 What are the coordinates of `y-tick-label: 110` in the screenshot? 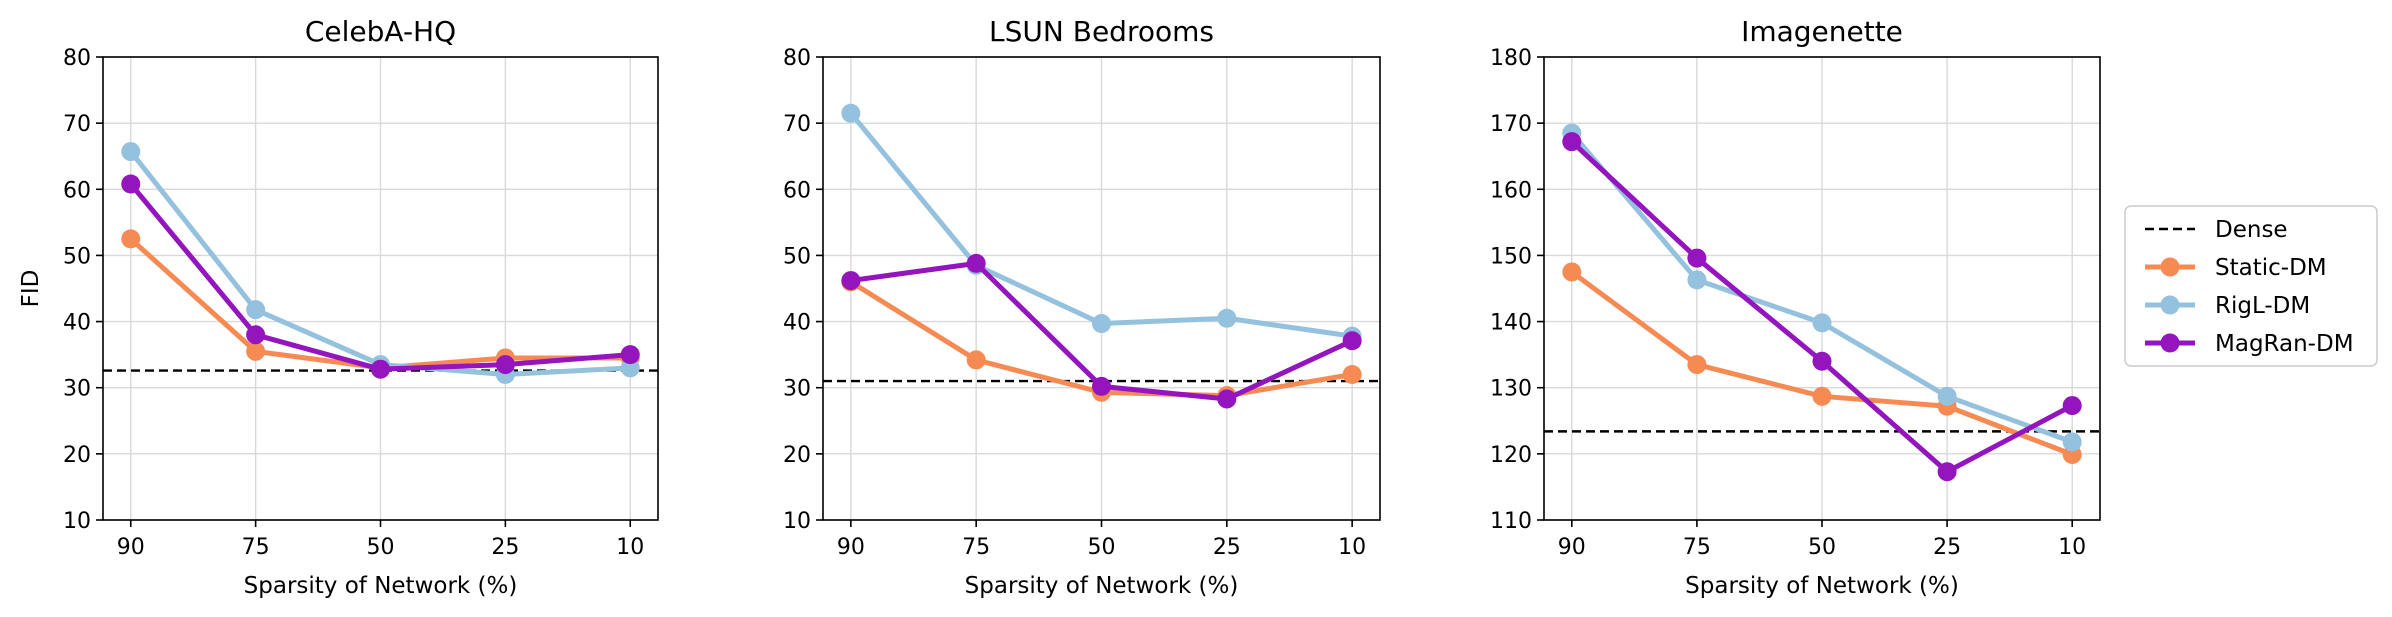 It's located at (1511, 521).